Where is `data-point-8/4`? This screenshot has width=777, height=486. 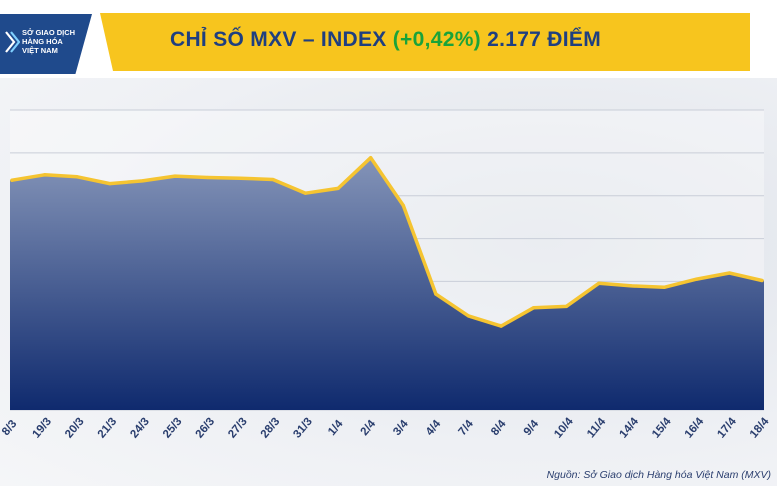 data-point-8/4 is located at coordinates (501, 326).